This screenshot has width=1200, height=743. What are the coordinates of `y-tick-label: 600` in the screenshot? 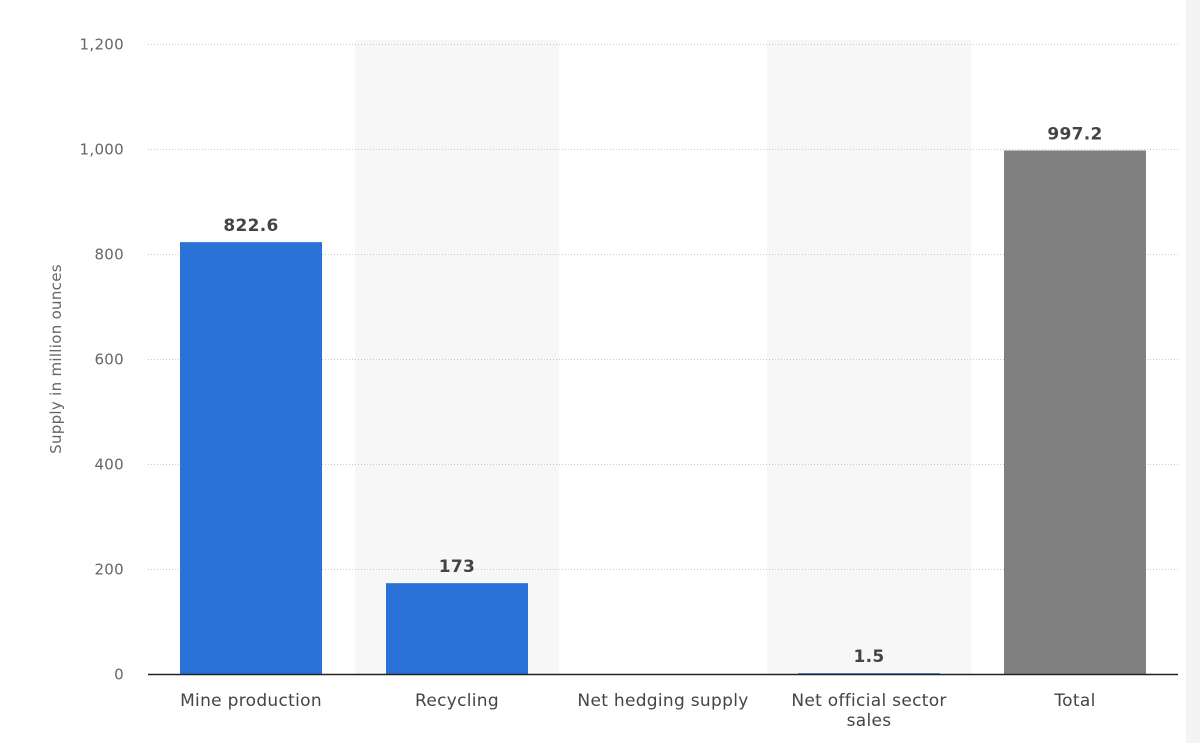 It's located at (109, 360).